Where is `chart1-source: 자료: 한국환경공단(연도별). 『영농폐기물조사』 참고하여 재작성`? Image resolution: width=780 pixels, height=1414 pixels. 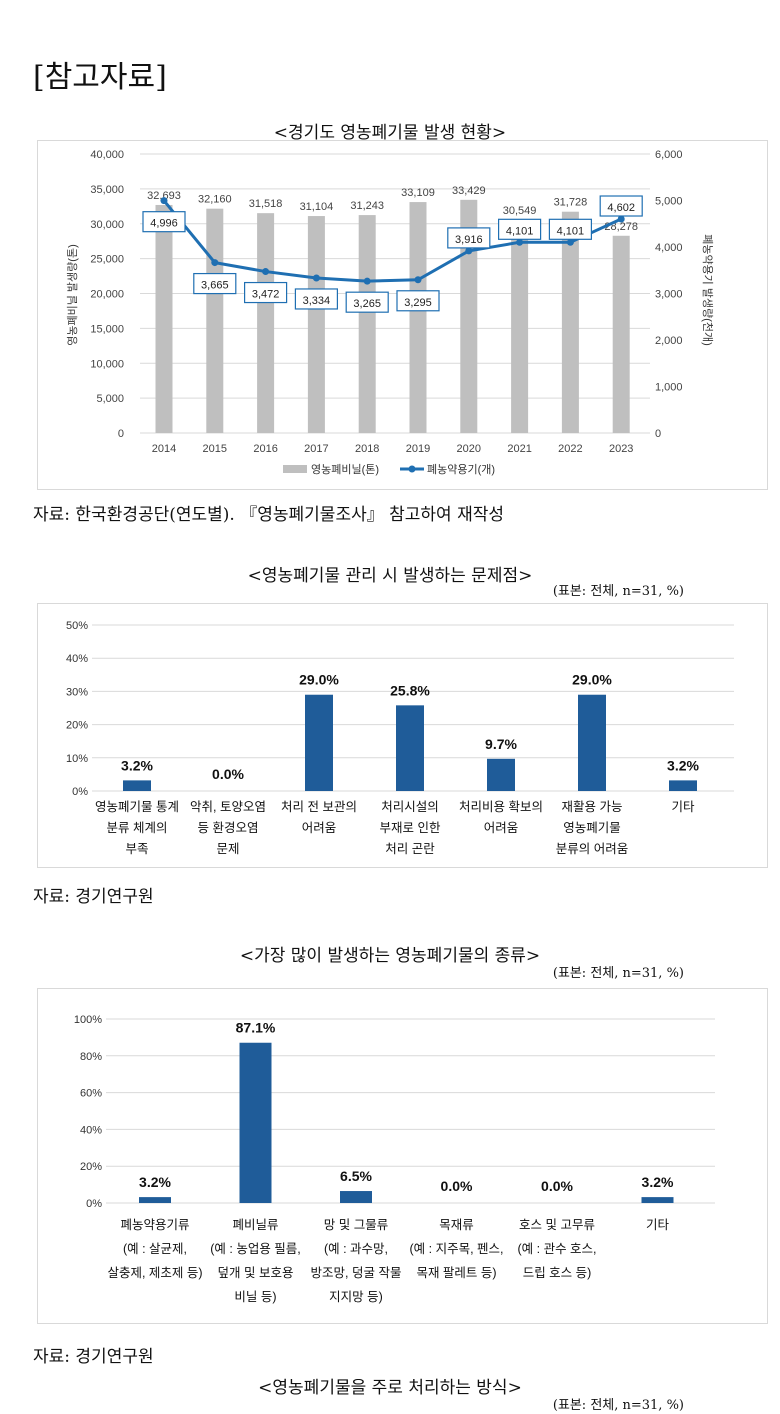 chart1-source: 자료: 한국환경공단(연도별). 『영농폐기물조사』 참고하여 재작성 is located at coordinates (269, 515).